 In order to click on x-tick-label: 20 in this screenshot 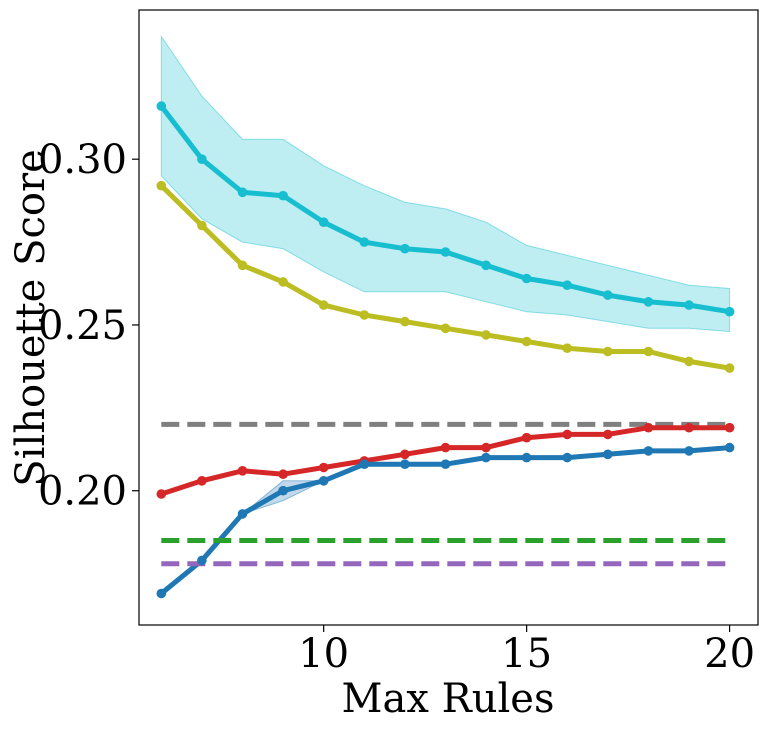, I will do `click(729, 654)`.